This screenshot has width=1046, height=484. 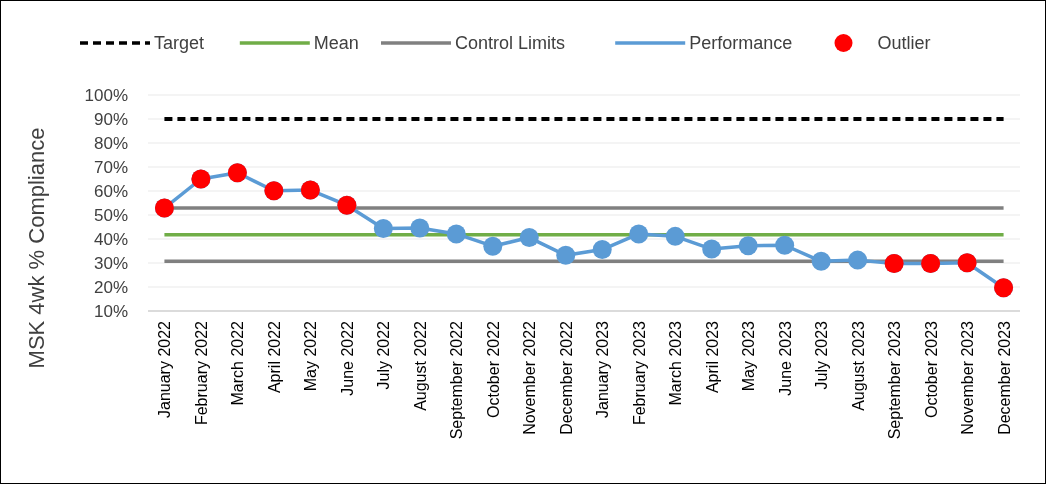 What do you see at coordinates (639, 373) in the screenshot?
I see `x-tick-label: February 2023` at bounding box center [639, 373].